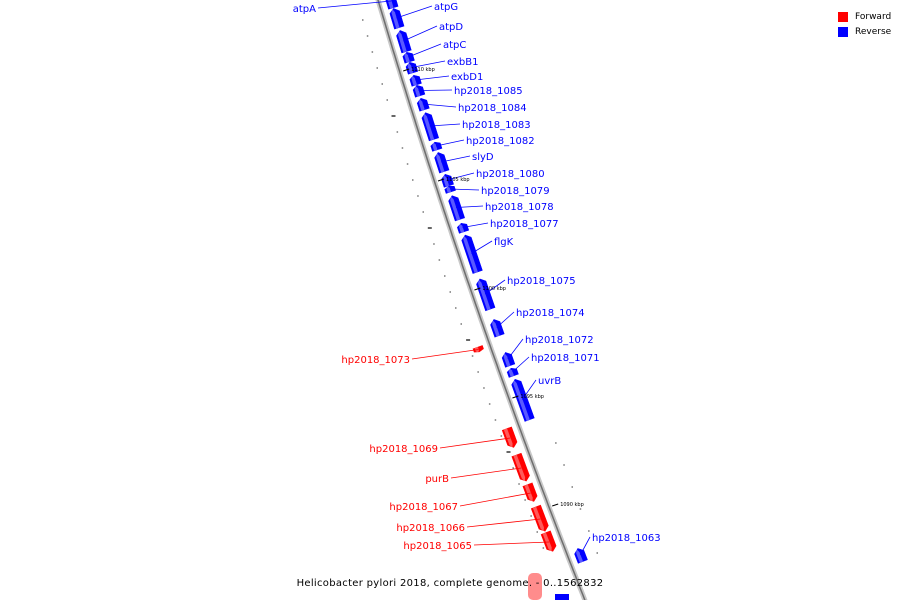  What do you see at coordinates (423, 70) in the screenshot?
I see `kbp-tick-label: 1110 kbp` at bounding box center [423, 70].